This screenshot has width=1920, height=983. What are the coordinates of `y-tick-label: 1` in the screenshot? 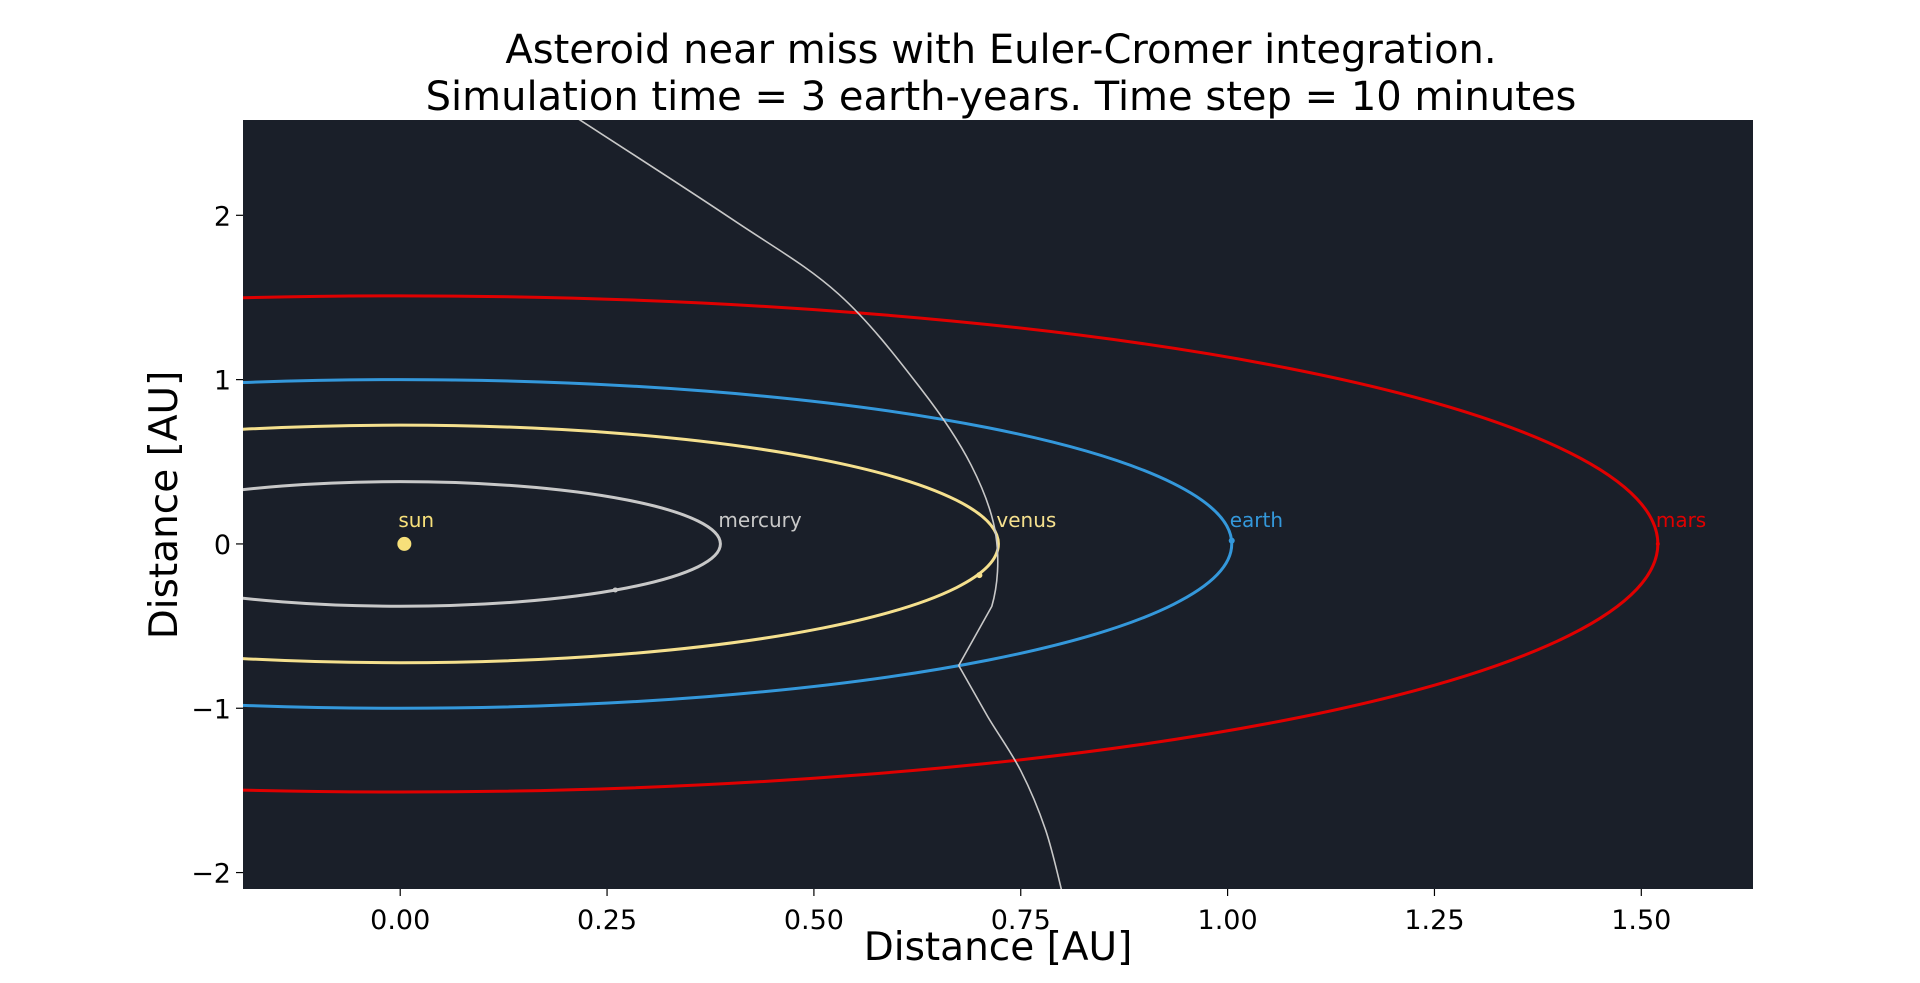 It's located at (222, 381).